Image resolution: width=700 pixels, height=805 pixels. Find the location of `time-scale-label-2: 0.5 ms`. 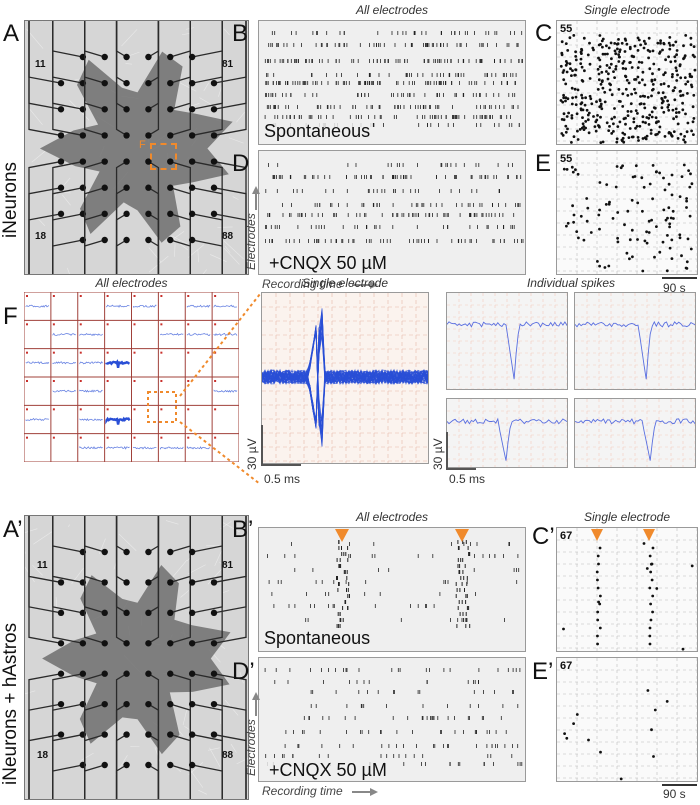

time-scale-label-2: 0.5 ms is located at coordinates (467, 479).